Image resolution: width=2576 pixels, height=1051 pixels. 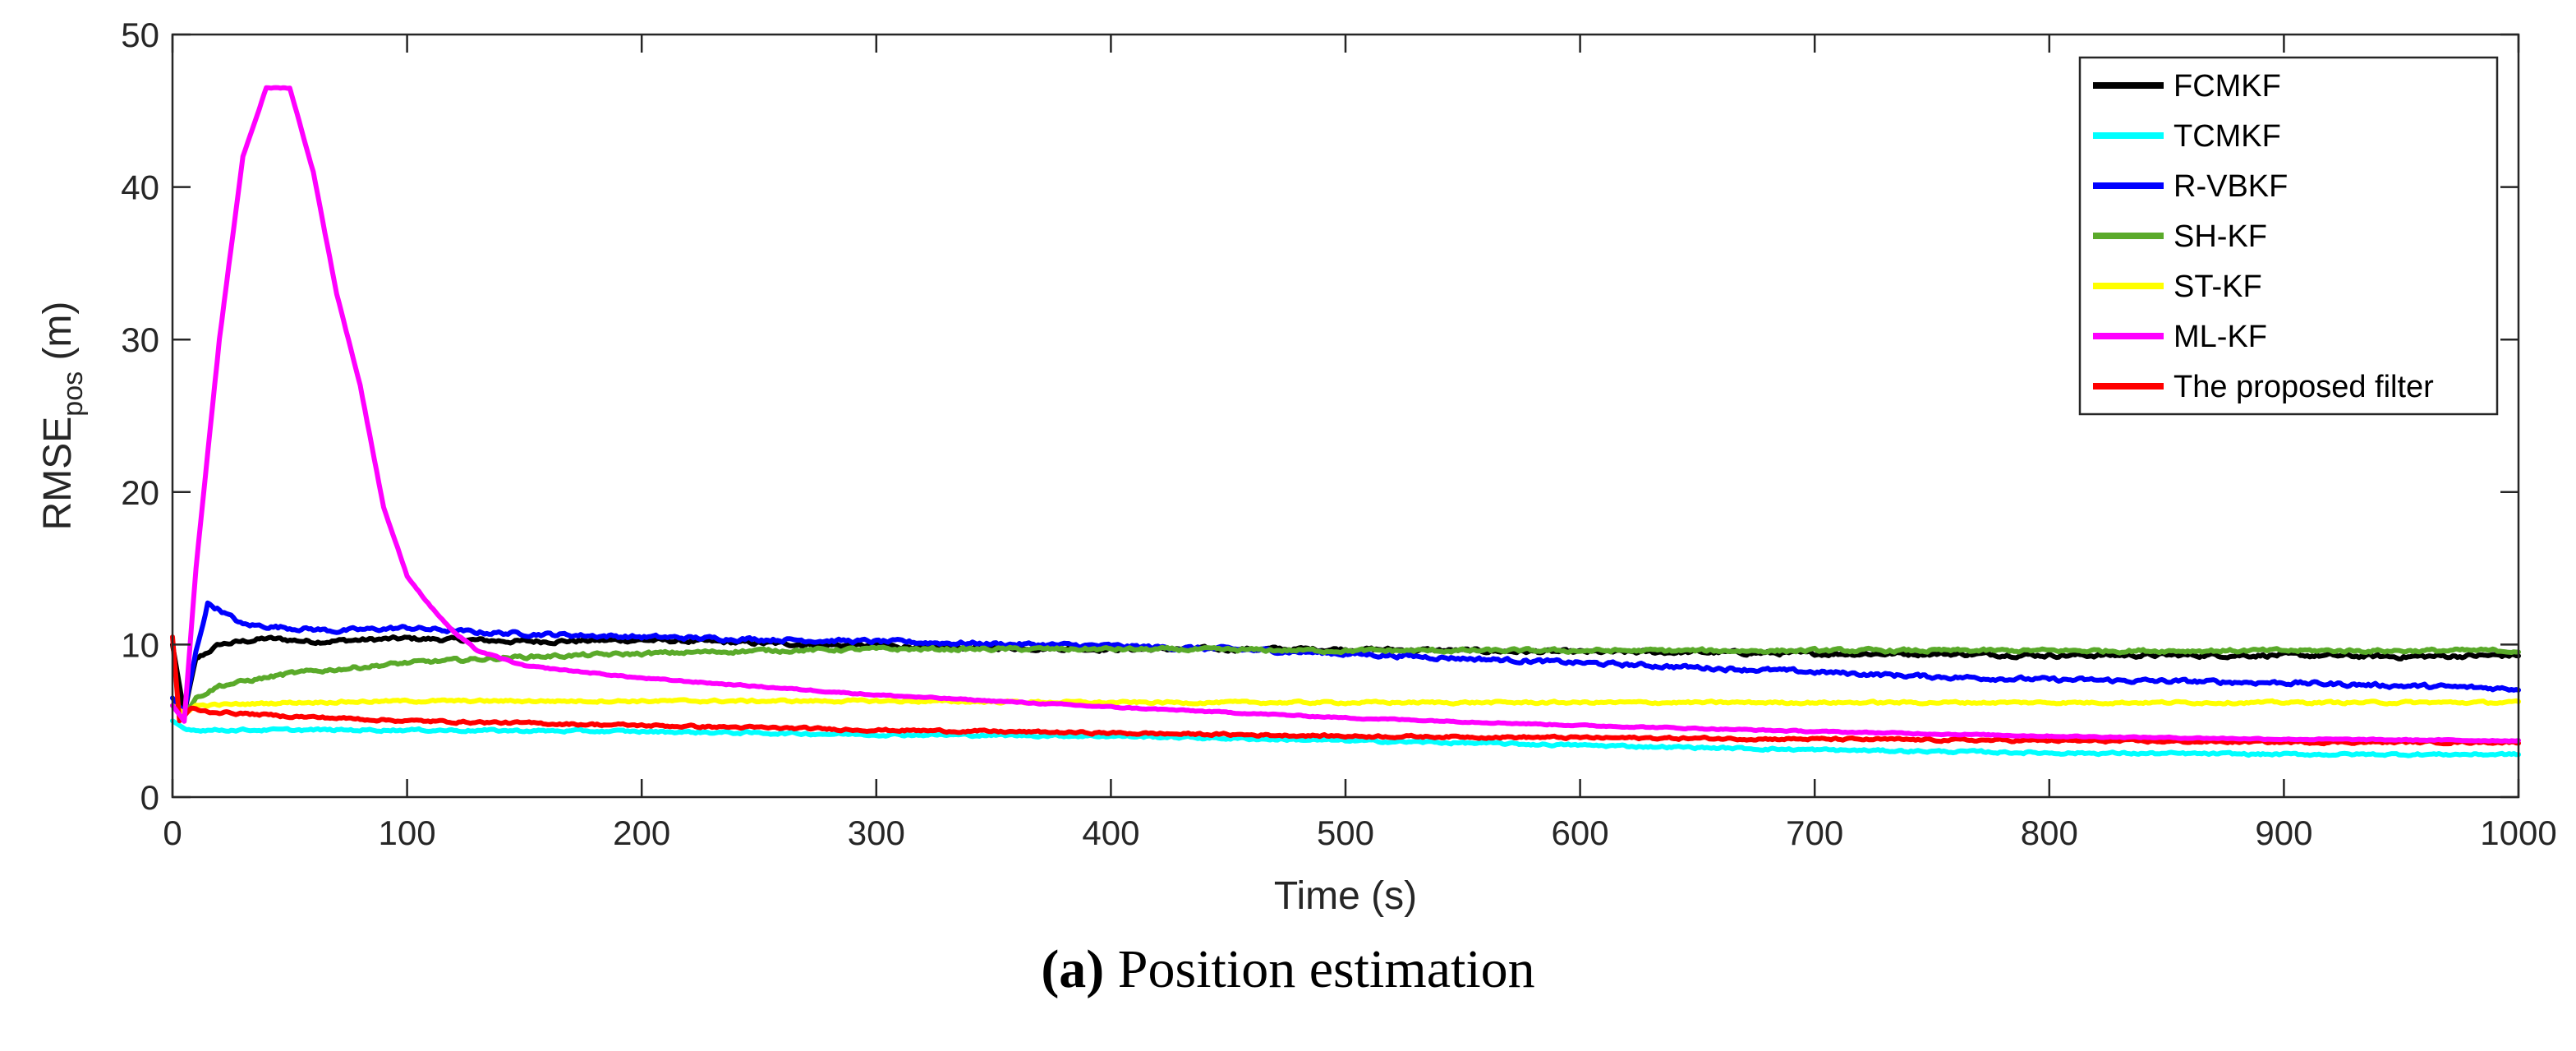 What do you see at coordinates (58, 474) in the screenshot?
I see `y-axis-title-main: RMSE` at bounding box center [58, 474].